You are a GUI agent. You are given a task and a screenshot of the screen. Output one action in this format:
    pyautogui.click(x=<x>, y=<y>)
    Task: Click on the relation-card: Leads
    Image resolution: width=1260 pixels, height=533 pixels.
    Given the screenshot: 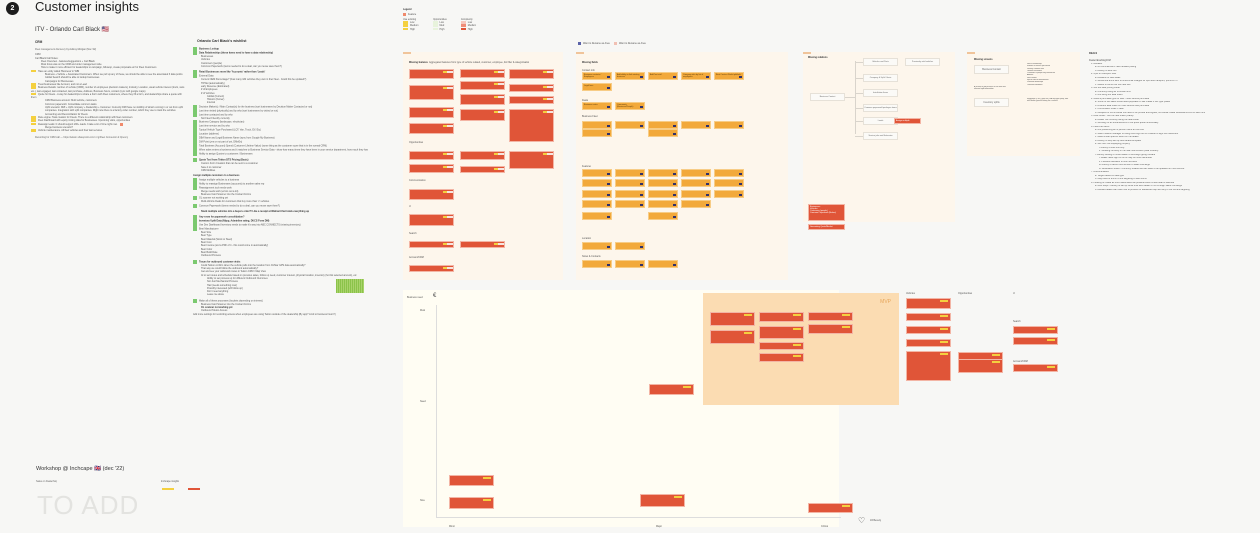 What is the action you would take?
    pyautogui.click(x=880, y=121)
    